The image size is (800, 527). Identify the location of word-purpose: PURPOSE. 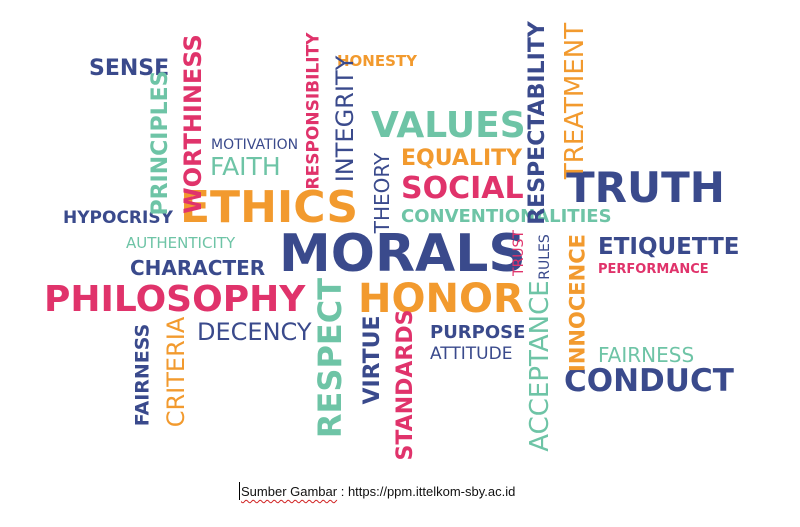
(478, 332).